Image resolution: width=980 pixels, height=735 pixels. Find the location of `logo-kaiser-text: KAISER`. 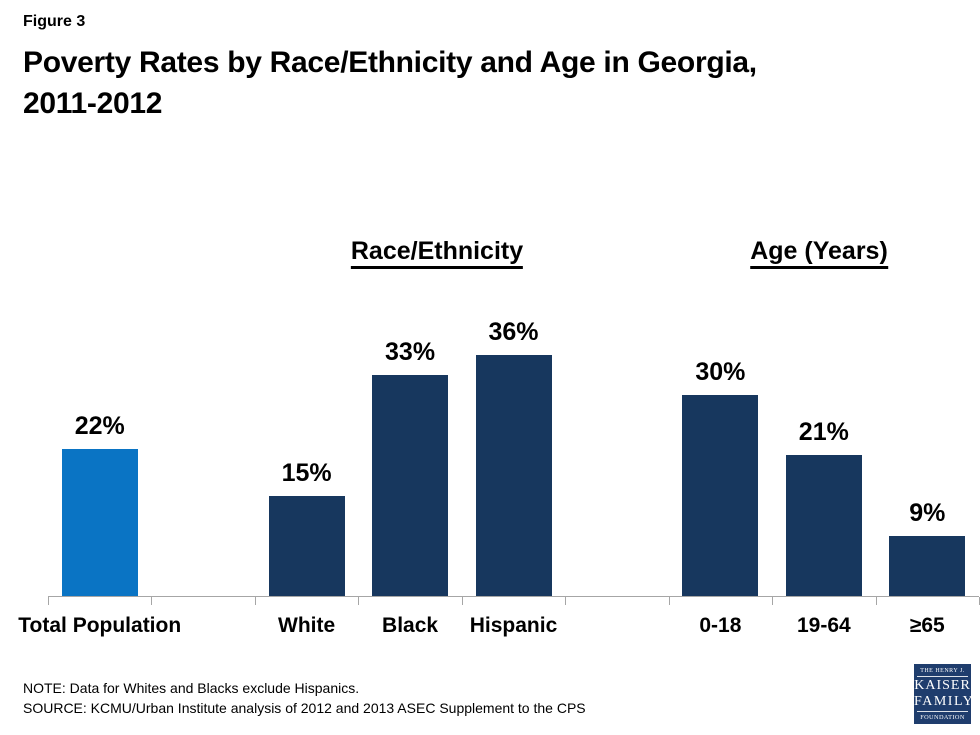

logo-kaiser-text: KAISER is located at coordinates (942, 685).